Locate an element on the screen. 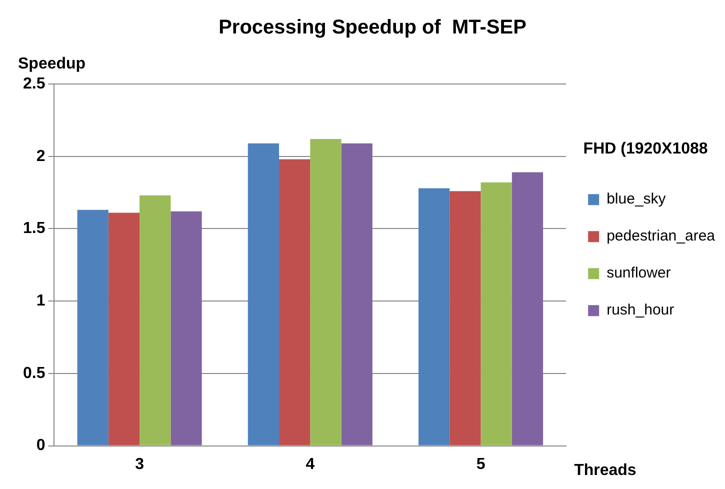 The image size is (725, 489). x-axis-title: Threads is located at coordinates (605, 471).